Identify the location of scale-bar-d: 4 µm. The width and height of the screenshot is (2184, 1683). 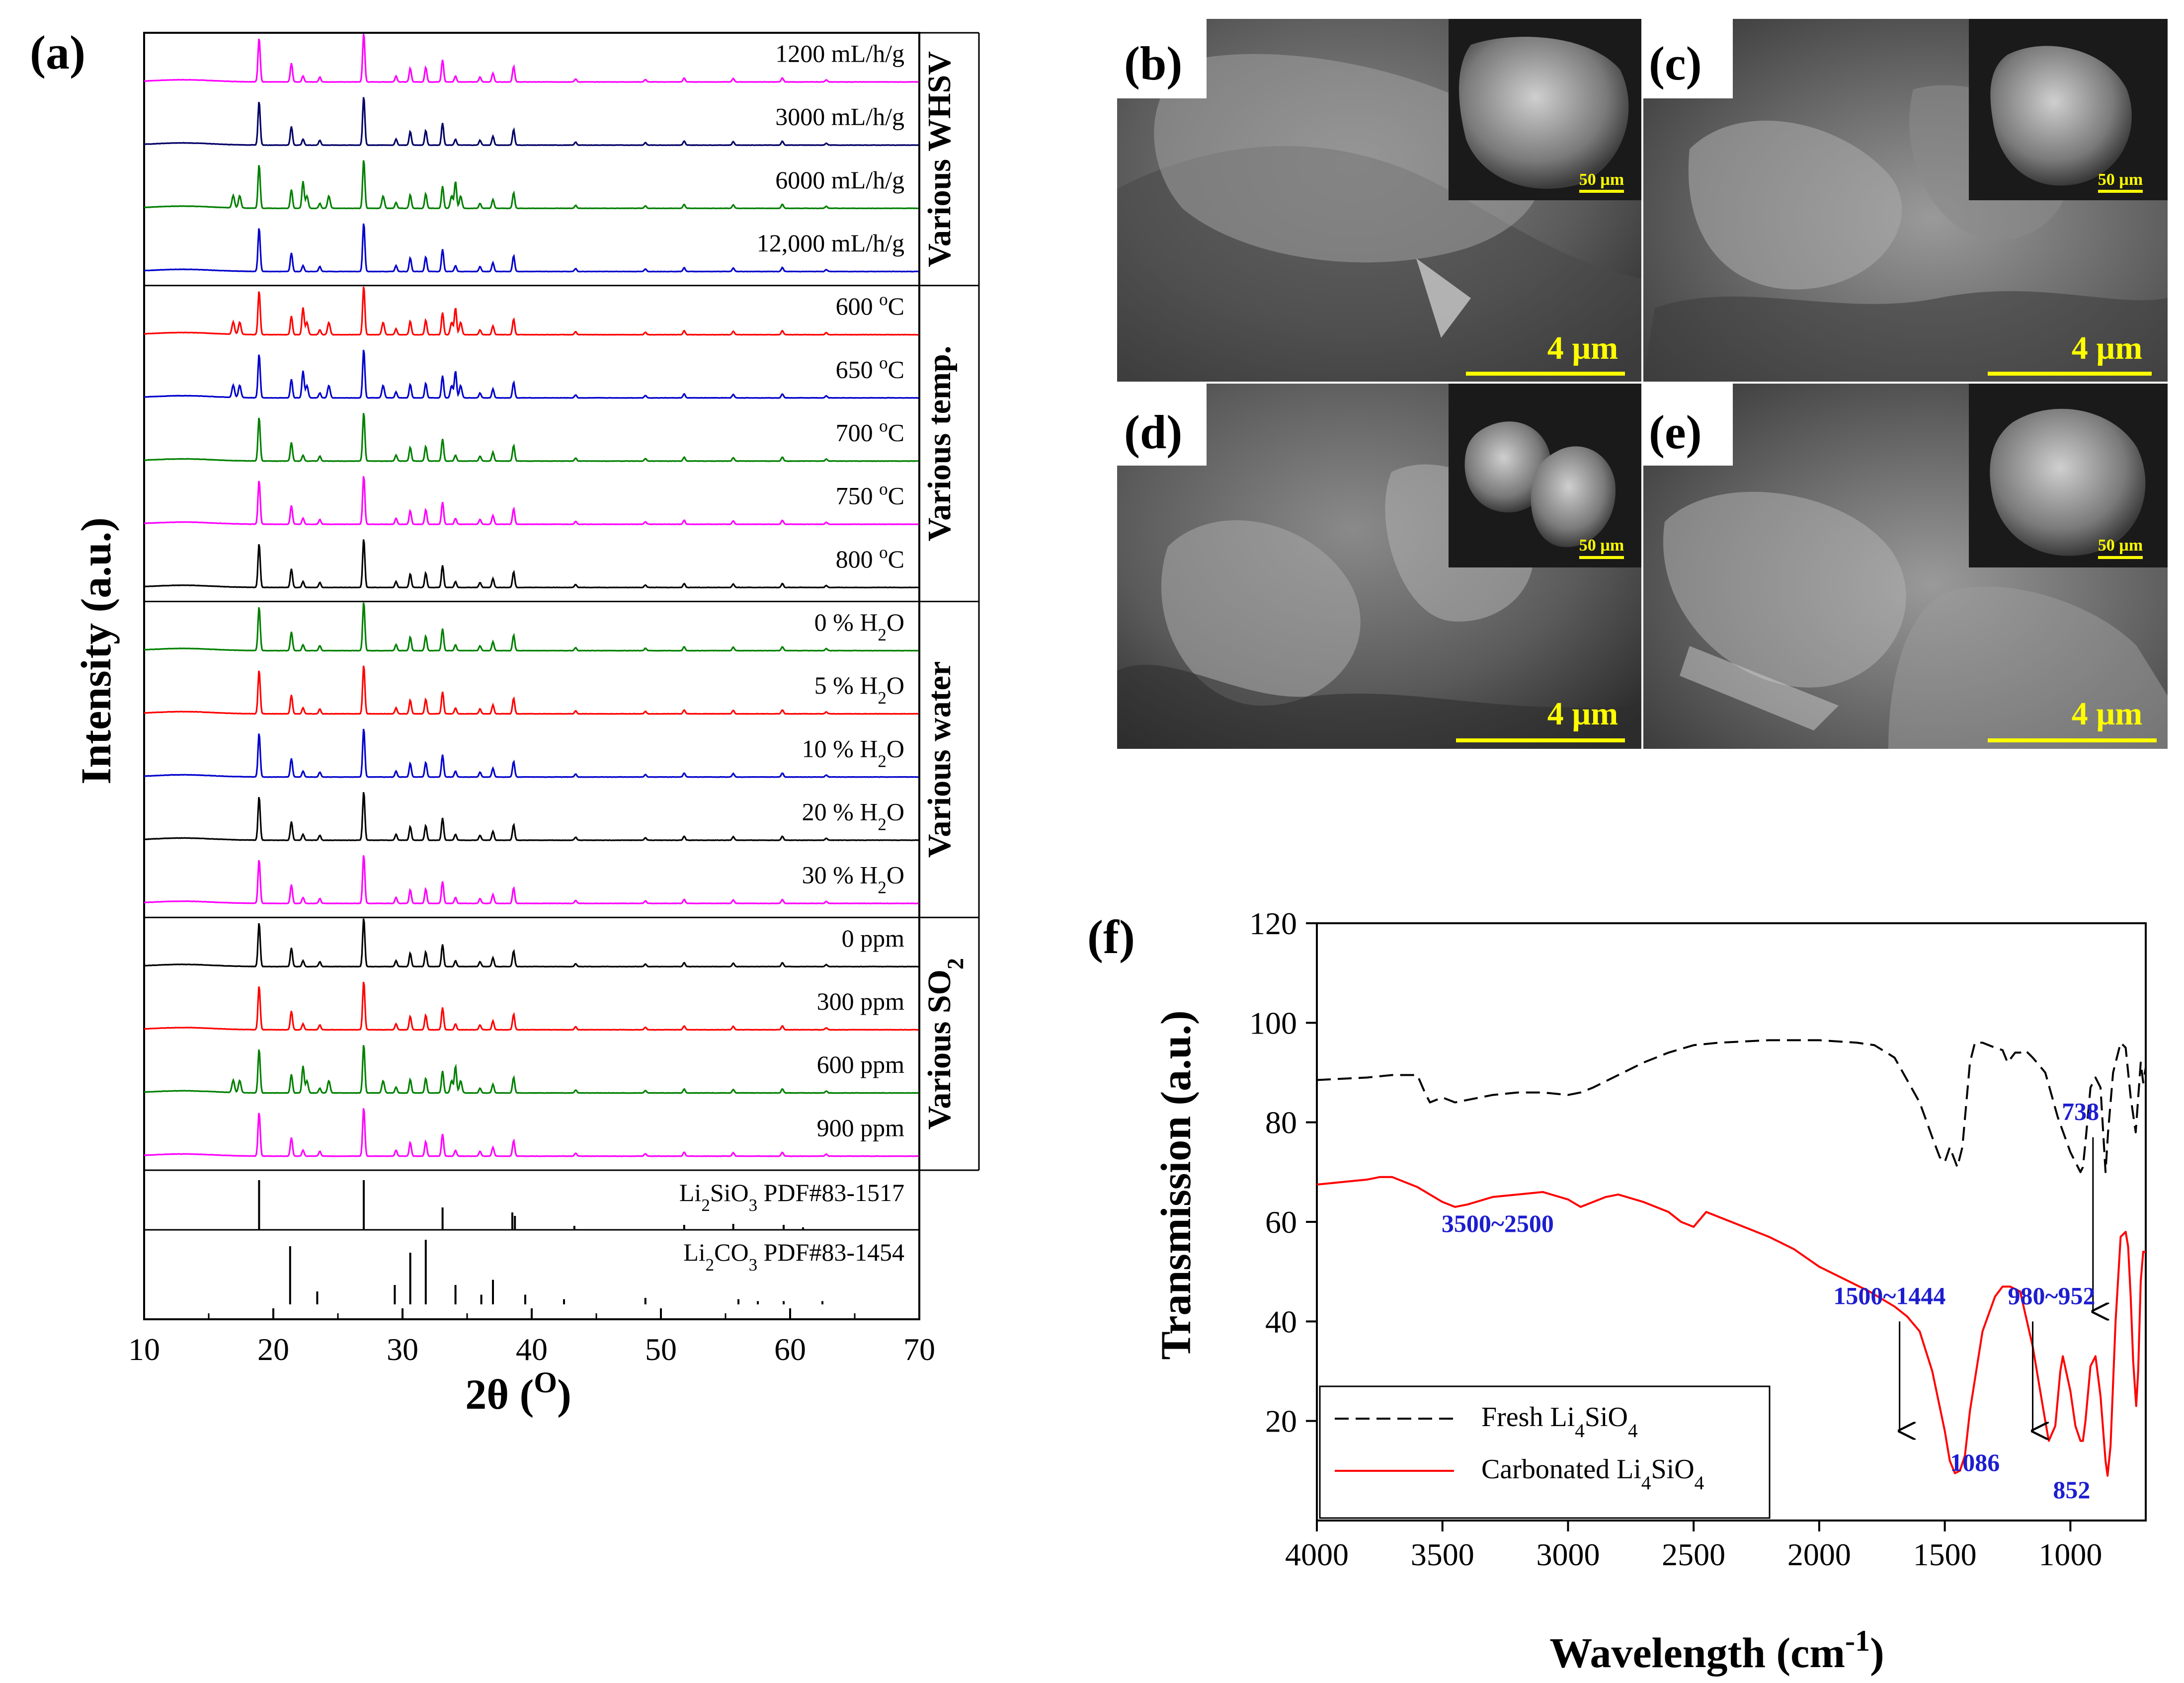
(1582, 714).